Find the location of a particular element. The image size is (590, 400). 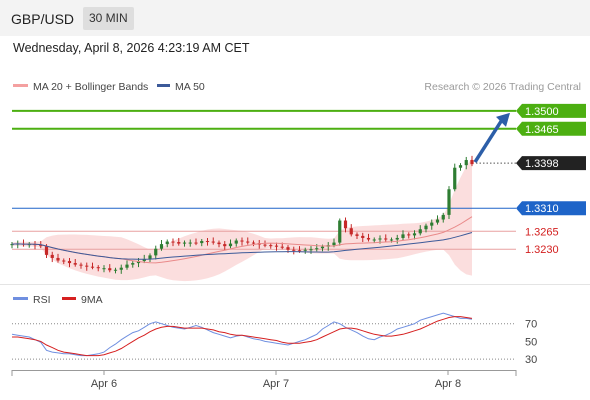

x-tick-label: Apr 6 is located at coordinates (104, 384).